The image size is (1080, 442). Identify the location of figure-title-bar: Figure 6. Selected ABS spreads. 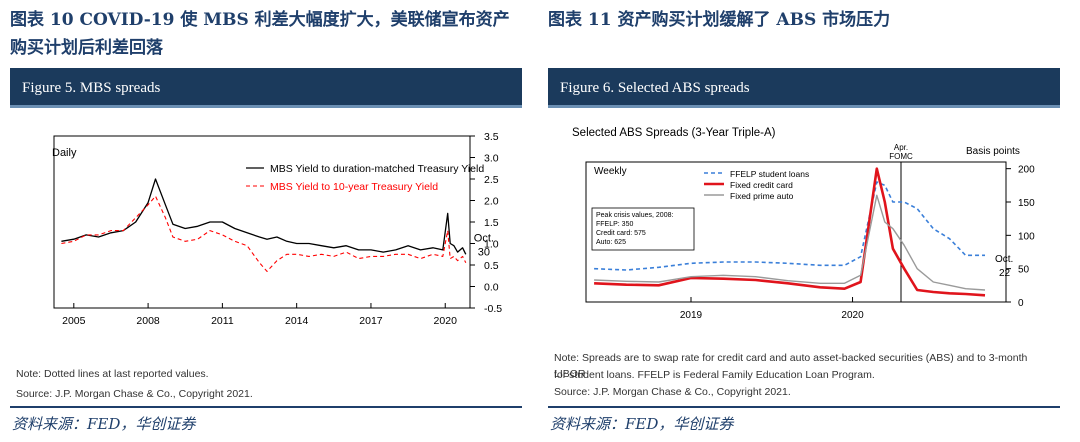
(804, 88).